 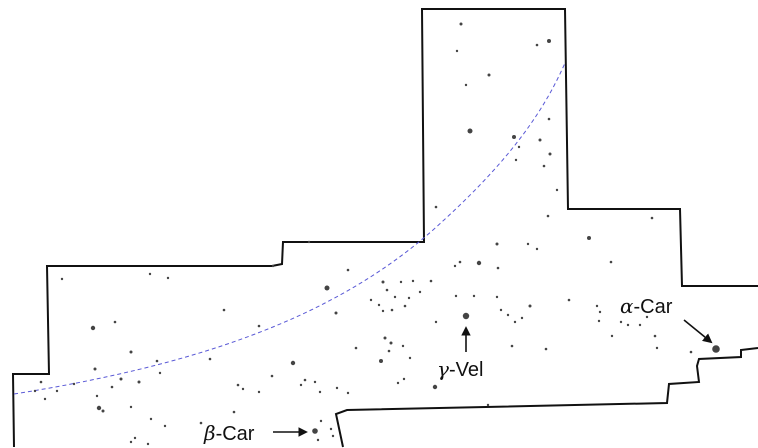 I want to click on alpha-name: -Car, so click(x=653, y=307).